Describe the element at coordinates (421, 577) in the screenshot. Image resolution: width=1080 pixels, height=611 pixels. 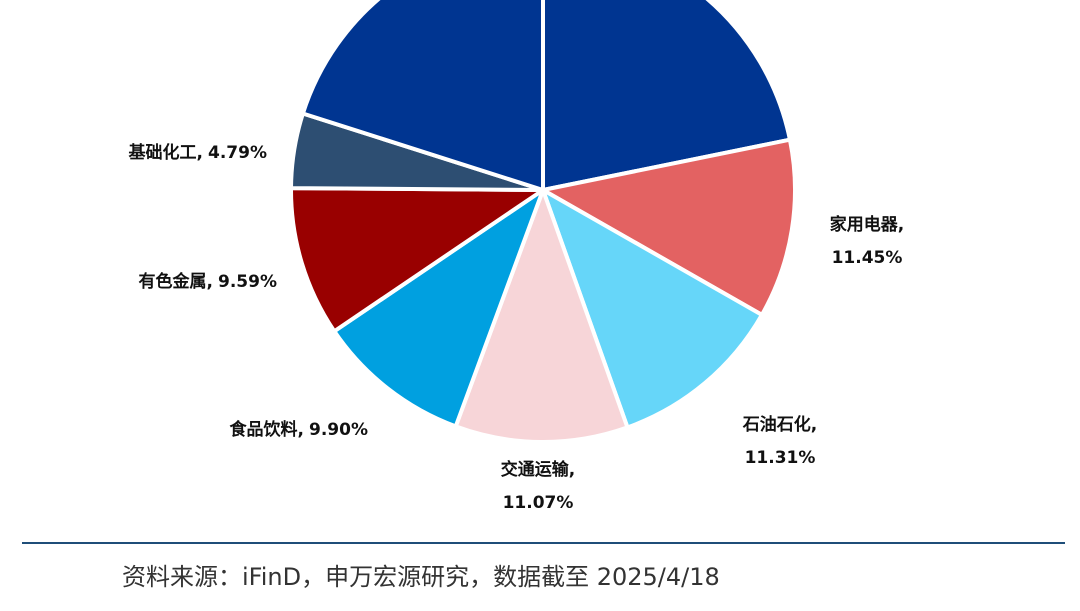
I see `source-note: 资料来源：iFinD，申万宏源研究，数据截至 2025/4/18` at that location.